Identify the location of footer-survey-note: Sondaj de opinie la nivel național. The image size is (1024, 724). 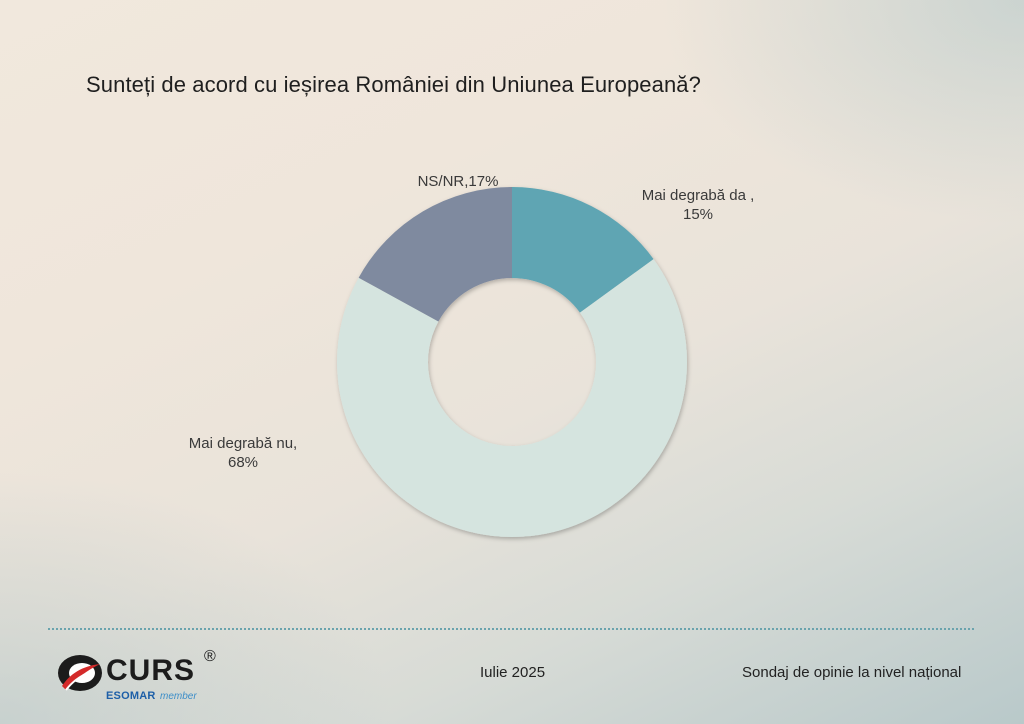
(852, 672).